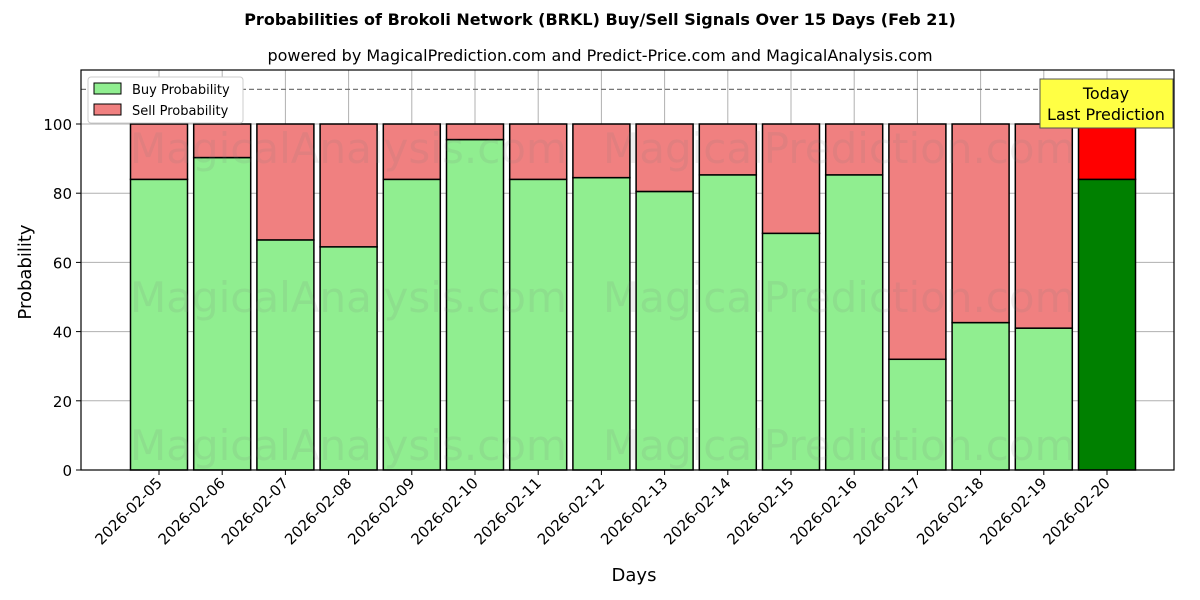 The height and width of the screenshot is (600, 1200). I want to click on annotation-line2: Last Prediction, so click(1106, 114).